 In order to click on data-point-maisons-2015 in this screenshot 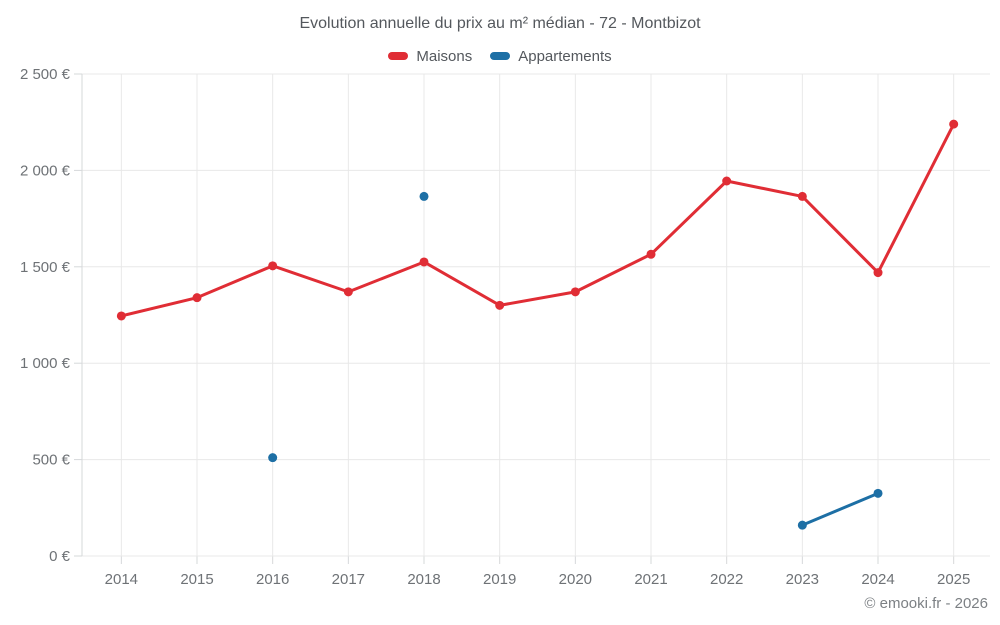, I will do `click(197, 298)`.